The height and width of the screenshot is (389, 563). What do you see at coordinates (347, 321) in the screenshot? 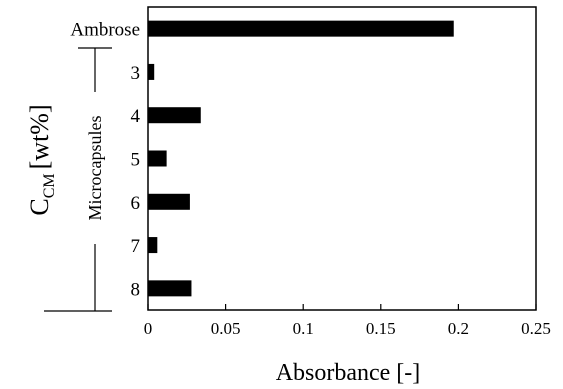
I see `x-axis-ticks: 0 0.05 0.1 0.15 0.2 0.25` at bounding box center [347, 321].